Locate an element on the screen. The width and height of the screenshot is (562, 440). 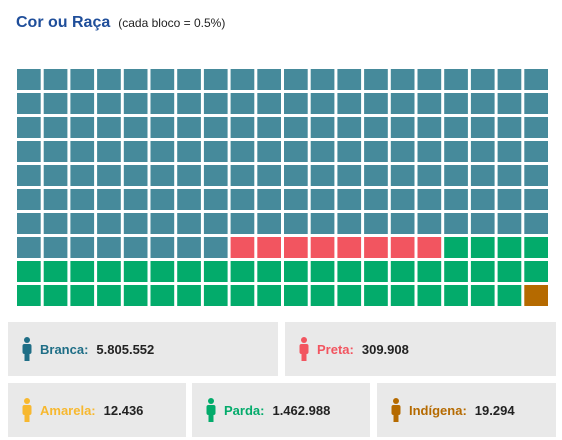
legend-label-amarela: Amarela: is located at coordinates (68, 410).